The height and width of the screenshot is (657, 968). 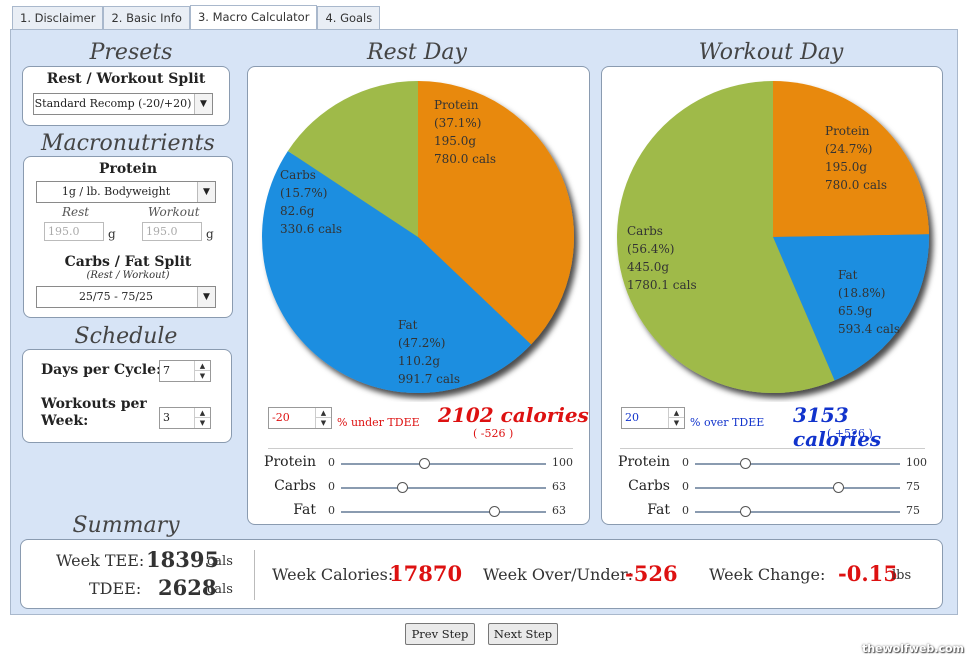 What do you see at coordinates (685, 462) in the screenshot?
I see `workout-slider-min: 0` at bounding box center [685, 462].